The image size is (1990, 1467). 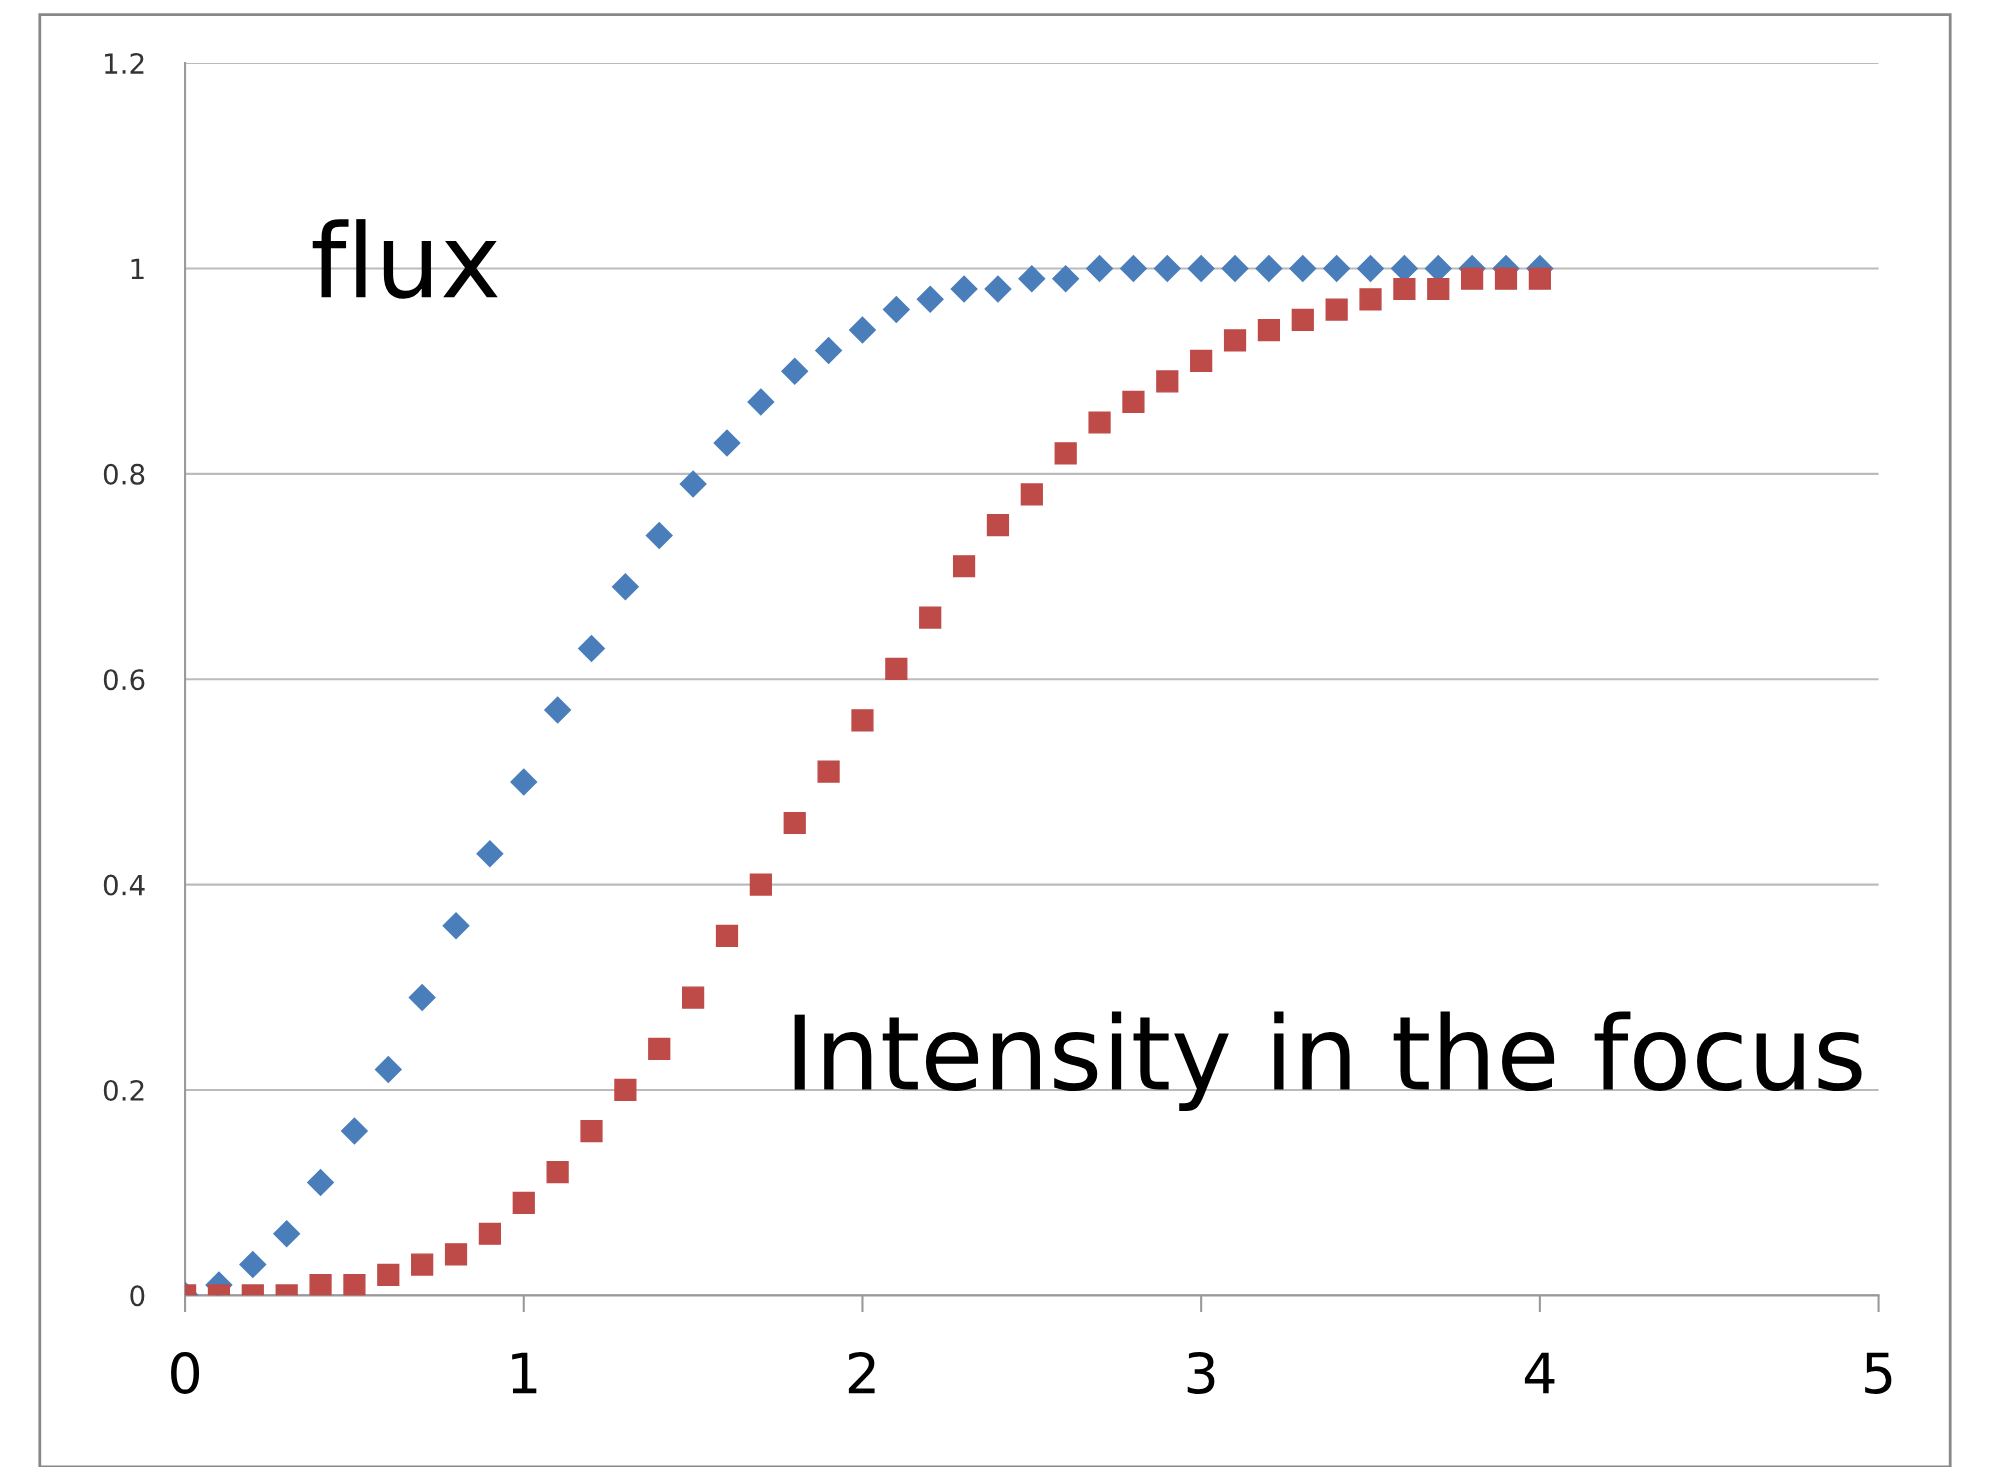 What do you see at coordinates (524, 1373) in the screenshot?
I see `x-tick-label: 1` at bounding box center [524, 1373].